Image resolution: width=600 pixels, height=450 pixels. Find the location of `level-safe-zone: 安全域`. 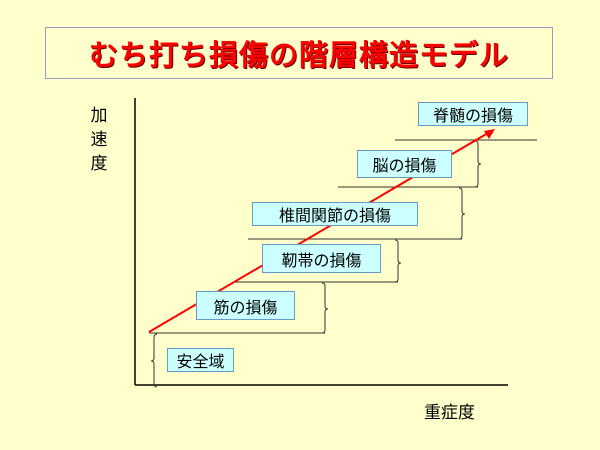

level-safe-zone: 安全域 is located at coordinates (200, 360).